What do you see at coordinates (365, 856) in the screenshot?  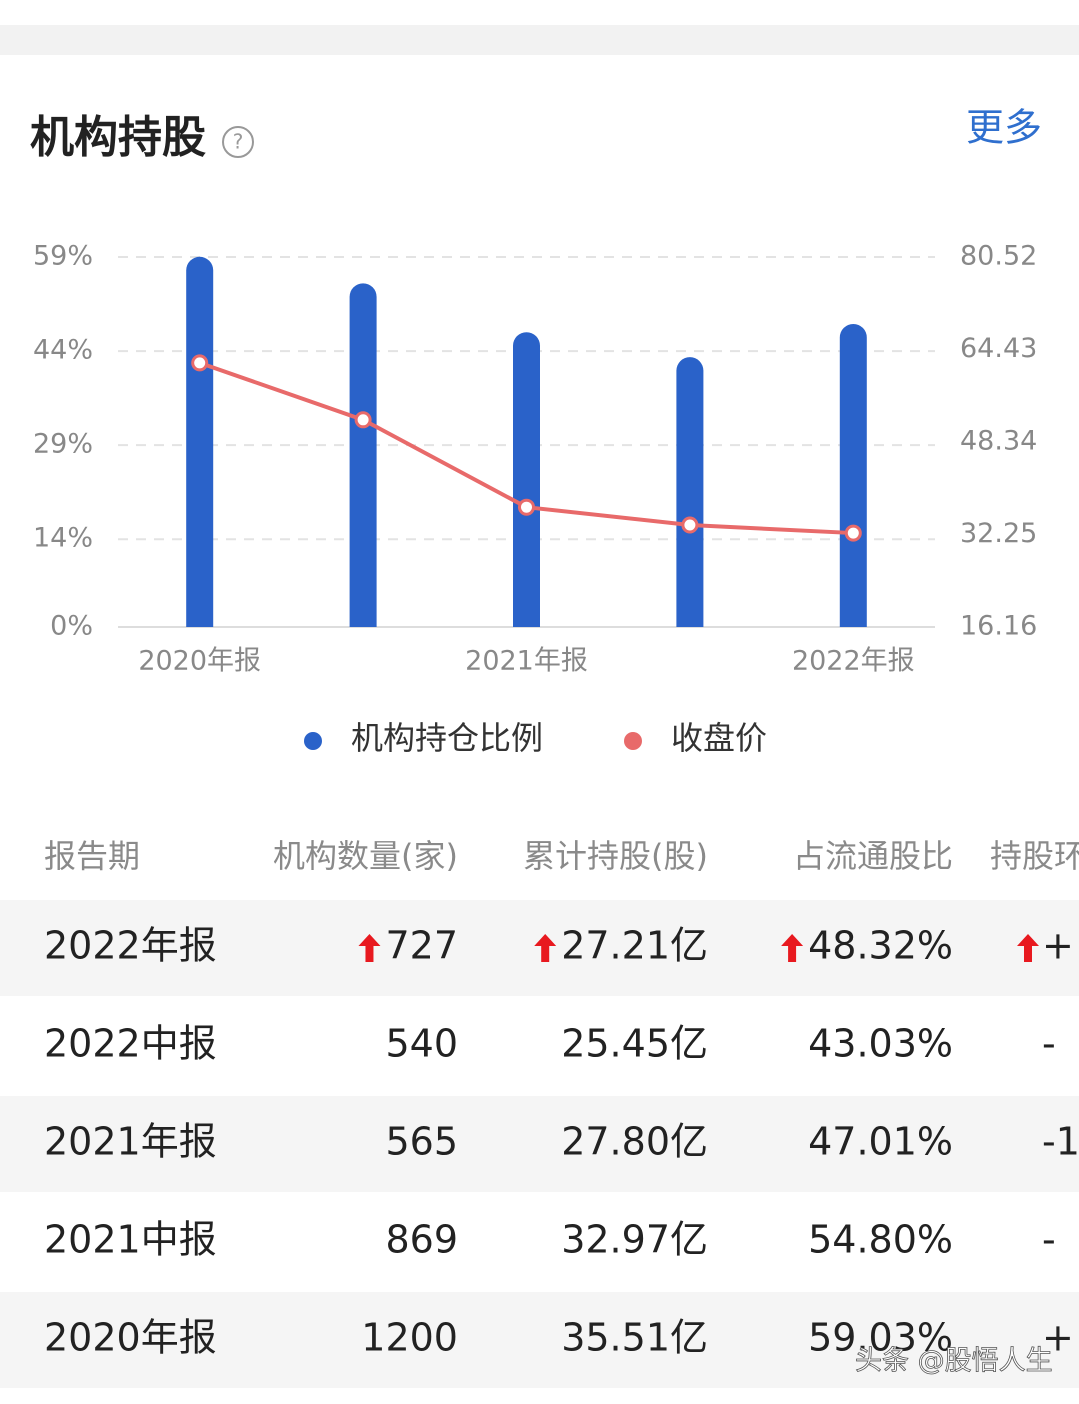 I see `column-header: 机构数量(家)` at bounding box center [365, 856].